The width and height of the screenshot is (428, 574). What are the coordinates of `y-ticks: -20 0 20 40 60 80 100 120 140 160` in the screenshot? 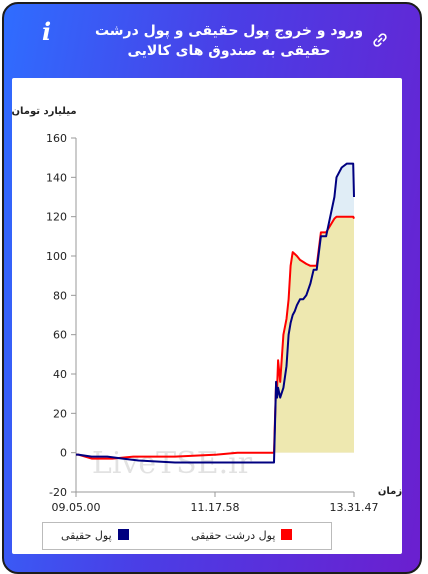 It's located at (61, 315).